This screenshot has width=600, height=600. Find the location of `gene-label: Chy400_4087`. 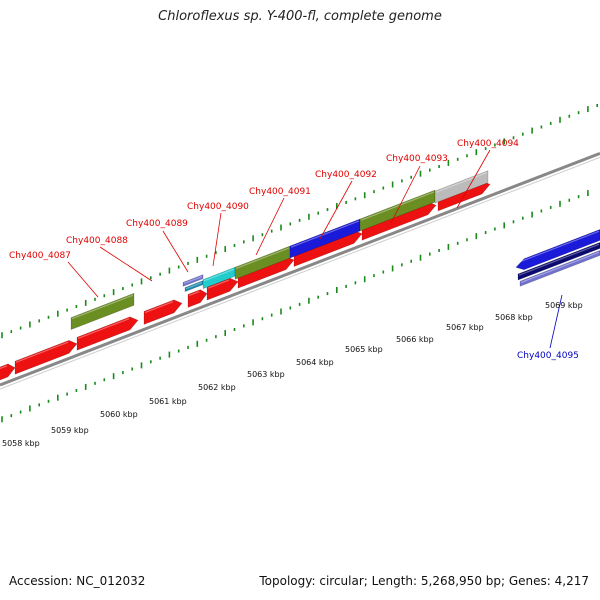

gene-label: Chy400_4087 is located at coordinates (40, 256).